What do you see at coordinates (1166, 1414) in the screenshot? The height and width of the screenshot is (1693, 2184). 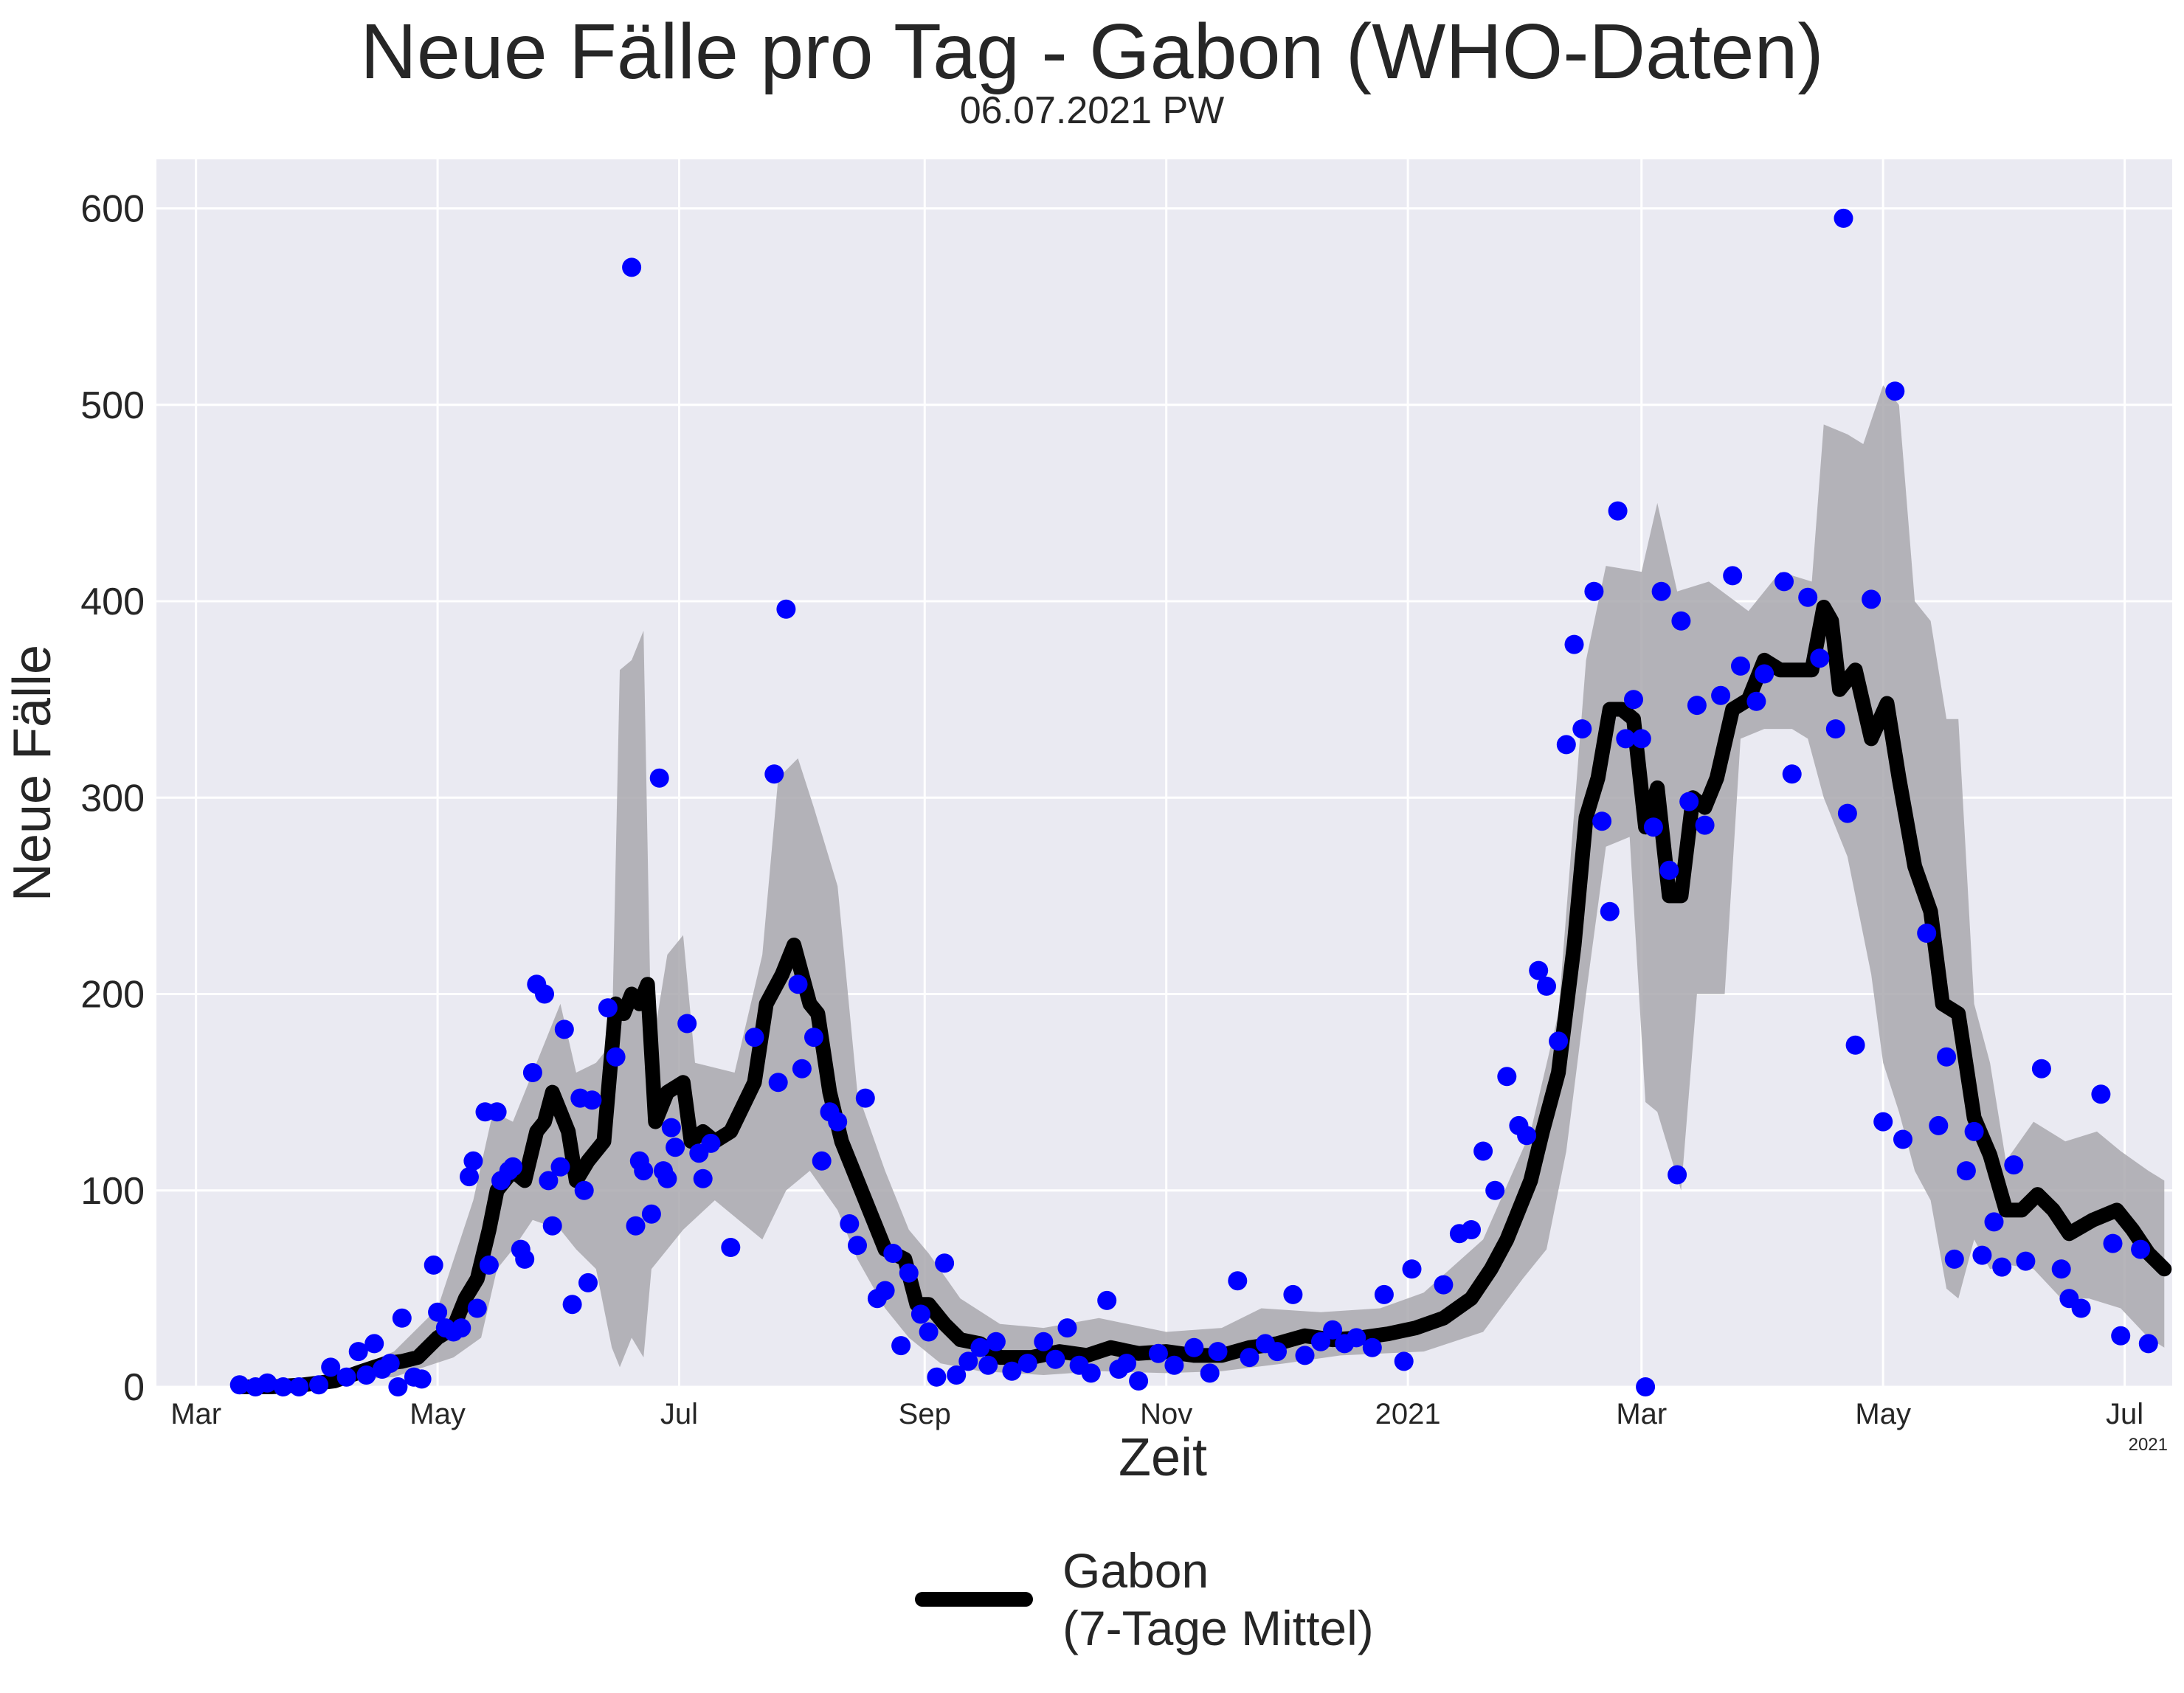 I see `x-tick-label: Nov` at bounding box center [1166, 1414].